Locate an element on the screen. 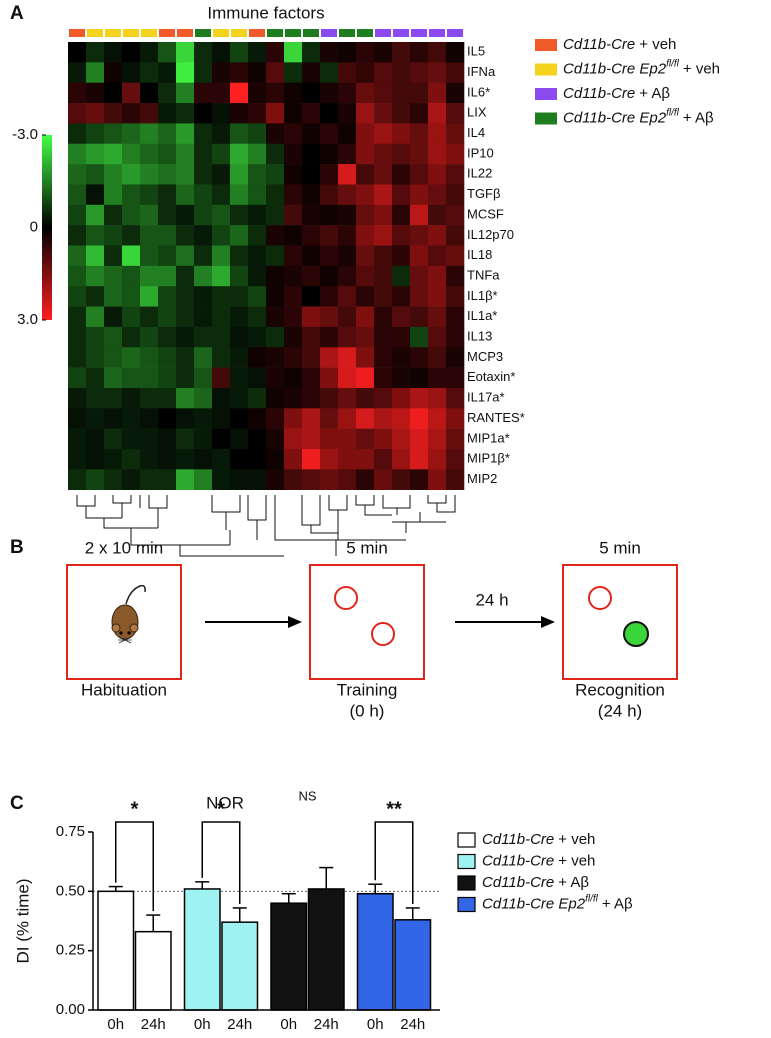 Image resolution: width=771 pixels, height=1038 pixels. legend-label: Cd11b-Cre + Aβ is located at coordinates (616, 93).